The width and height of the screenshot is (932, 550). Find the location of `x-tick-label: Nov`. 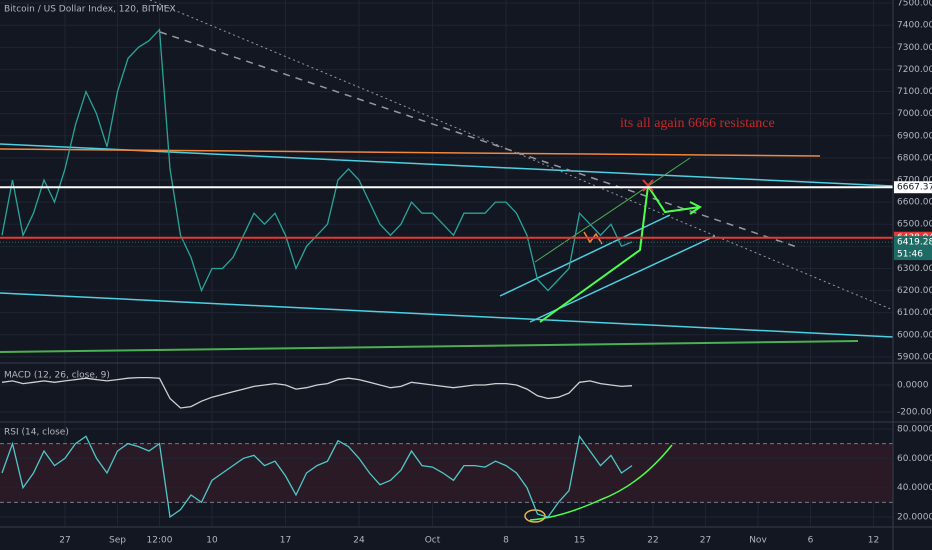

x-tick-label: Nov is located at coordinates (758, 541).